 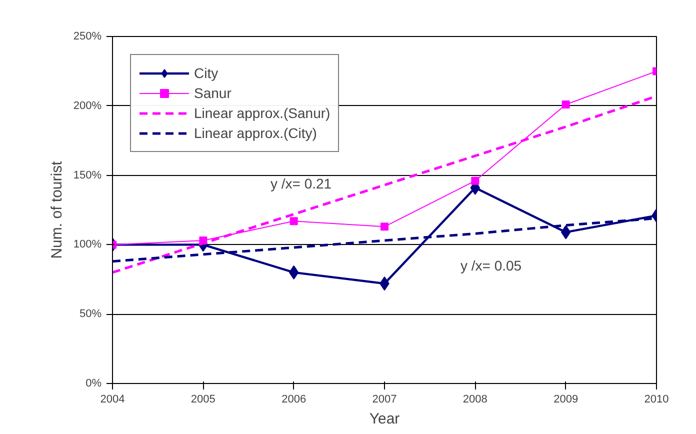 What do you see at coordinates (90, 314) in the screenshot?
I see `y-tick-label: 50%` at bounding box center [90, 314].